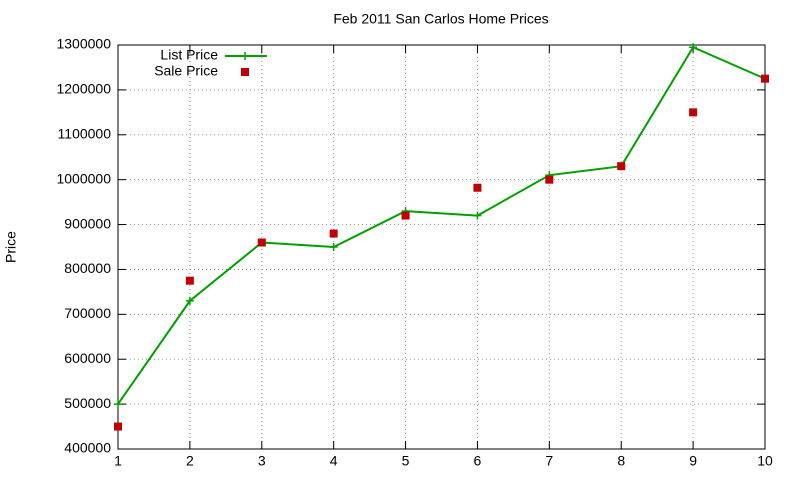 The width and height of the screenshot is (800, 480). Describe the element at coordinates (83, 44) in the screenshot. I see `y-tick-label: 1300000` at that location.